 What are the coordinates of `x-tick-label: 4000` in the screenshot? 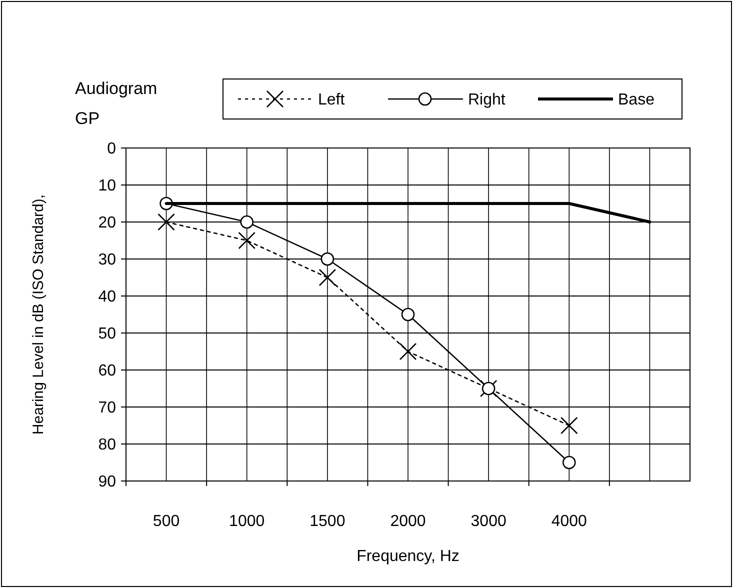 It's located at (569, 521).